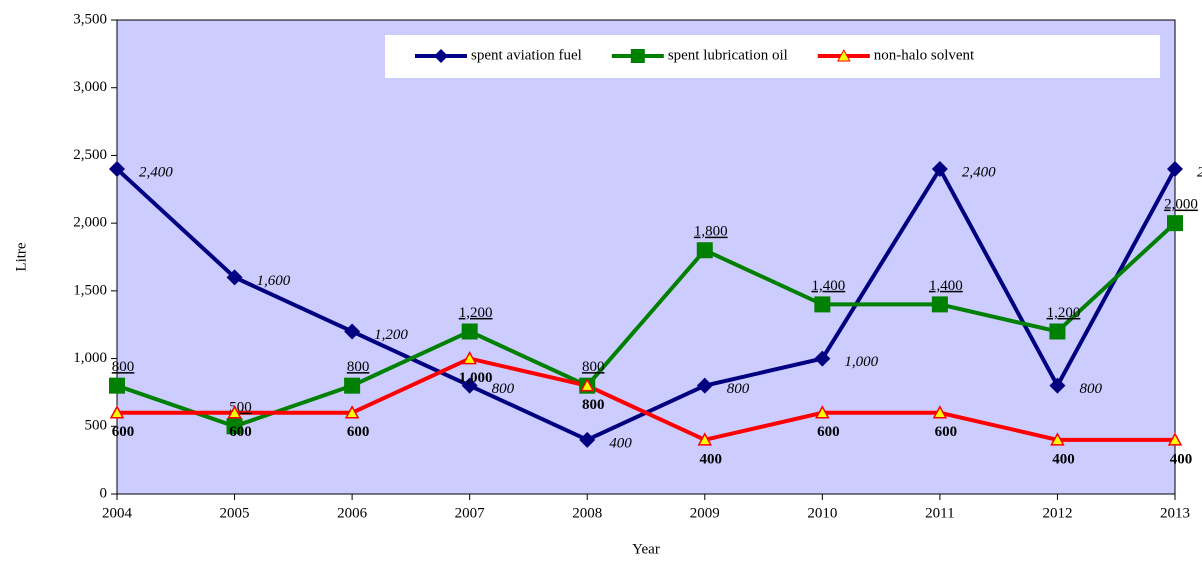 Image resolution: width=1202 pixels, height=561 pixels. Describe the element at coordinates (1175, 513) in the screenshot. I see `x-tick-label: 2013` at that location.